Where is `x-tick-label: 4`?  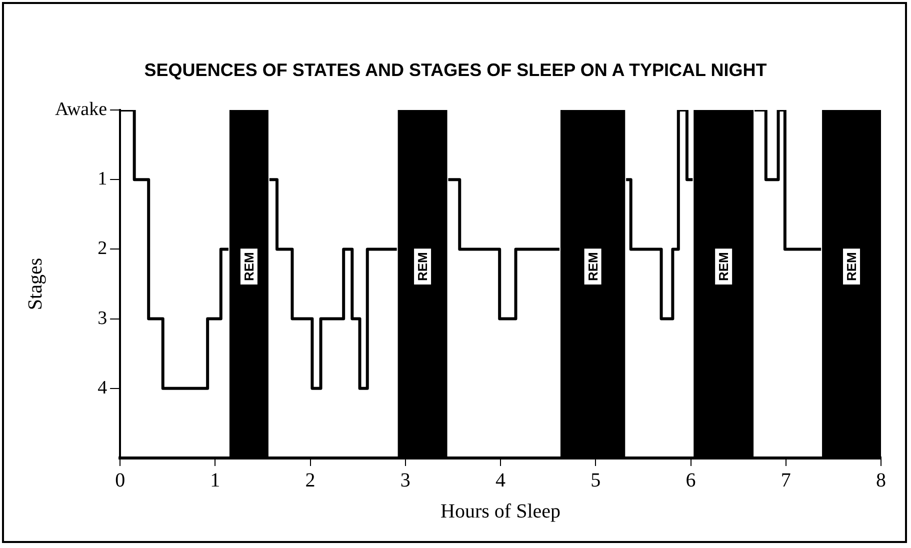 x-tick-label: 4 is located at coordinates (501, 480).